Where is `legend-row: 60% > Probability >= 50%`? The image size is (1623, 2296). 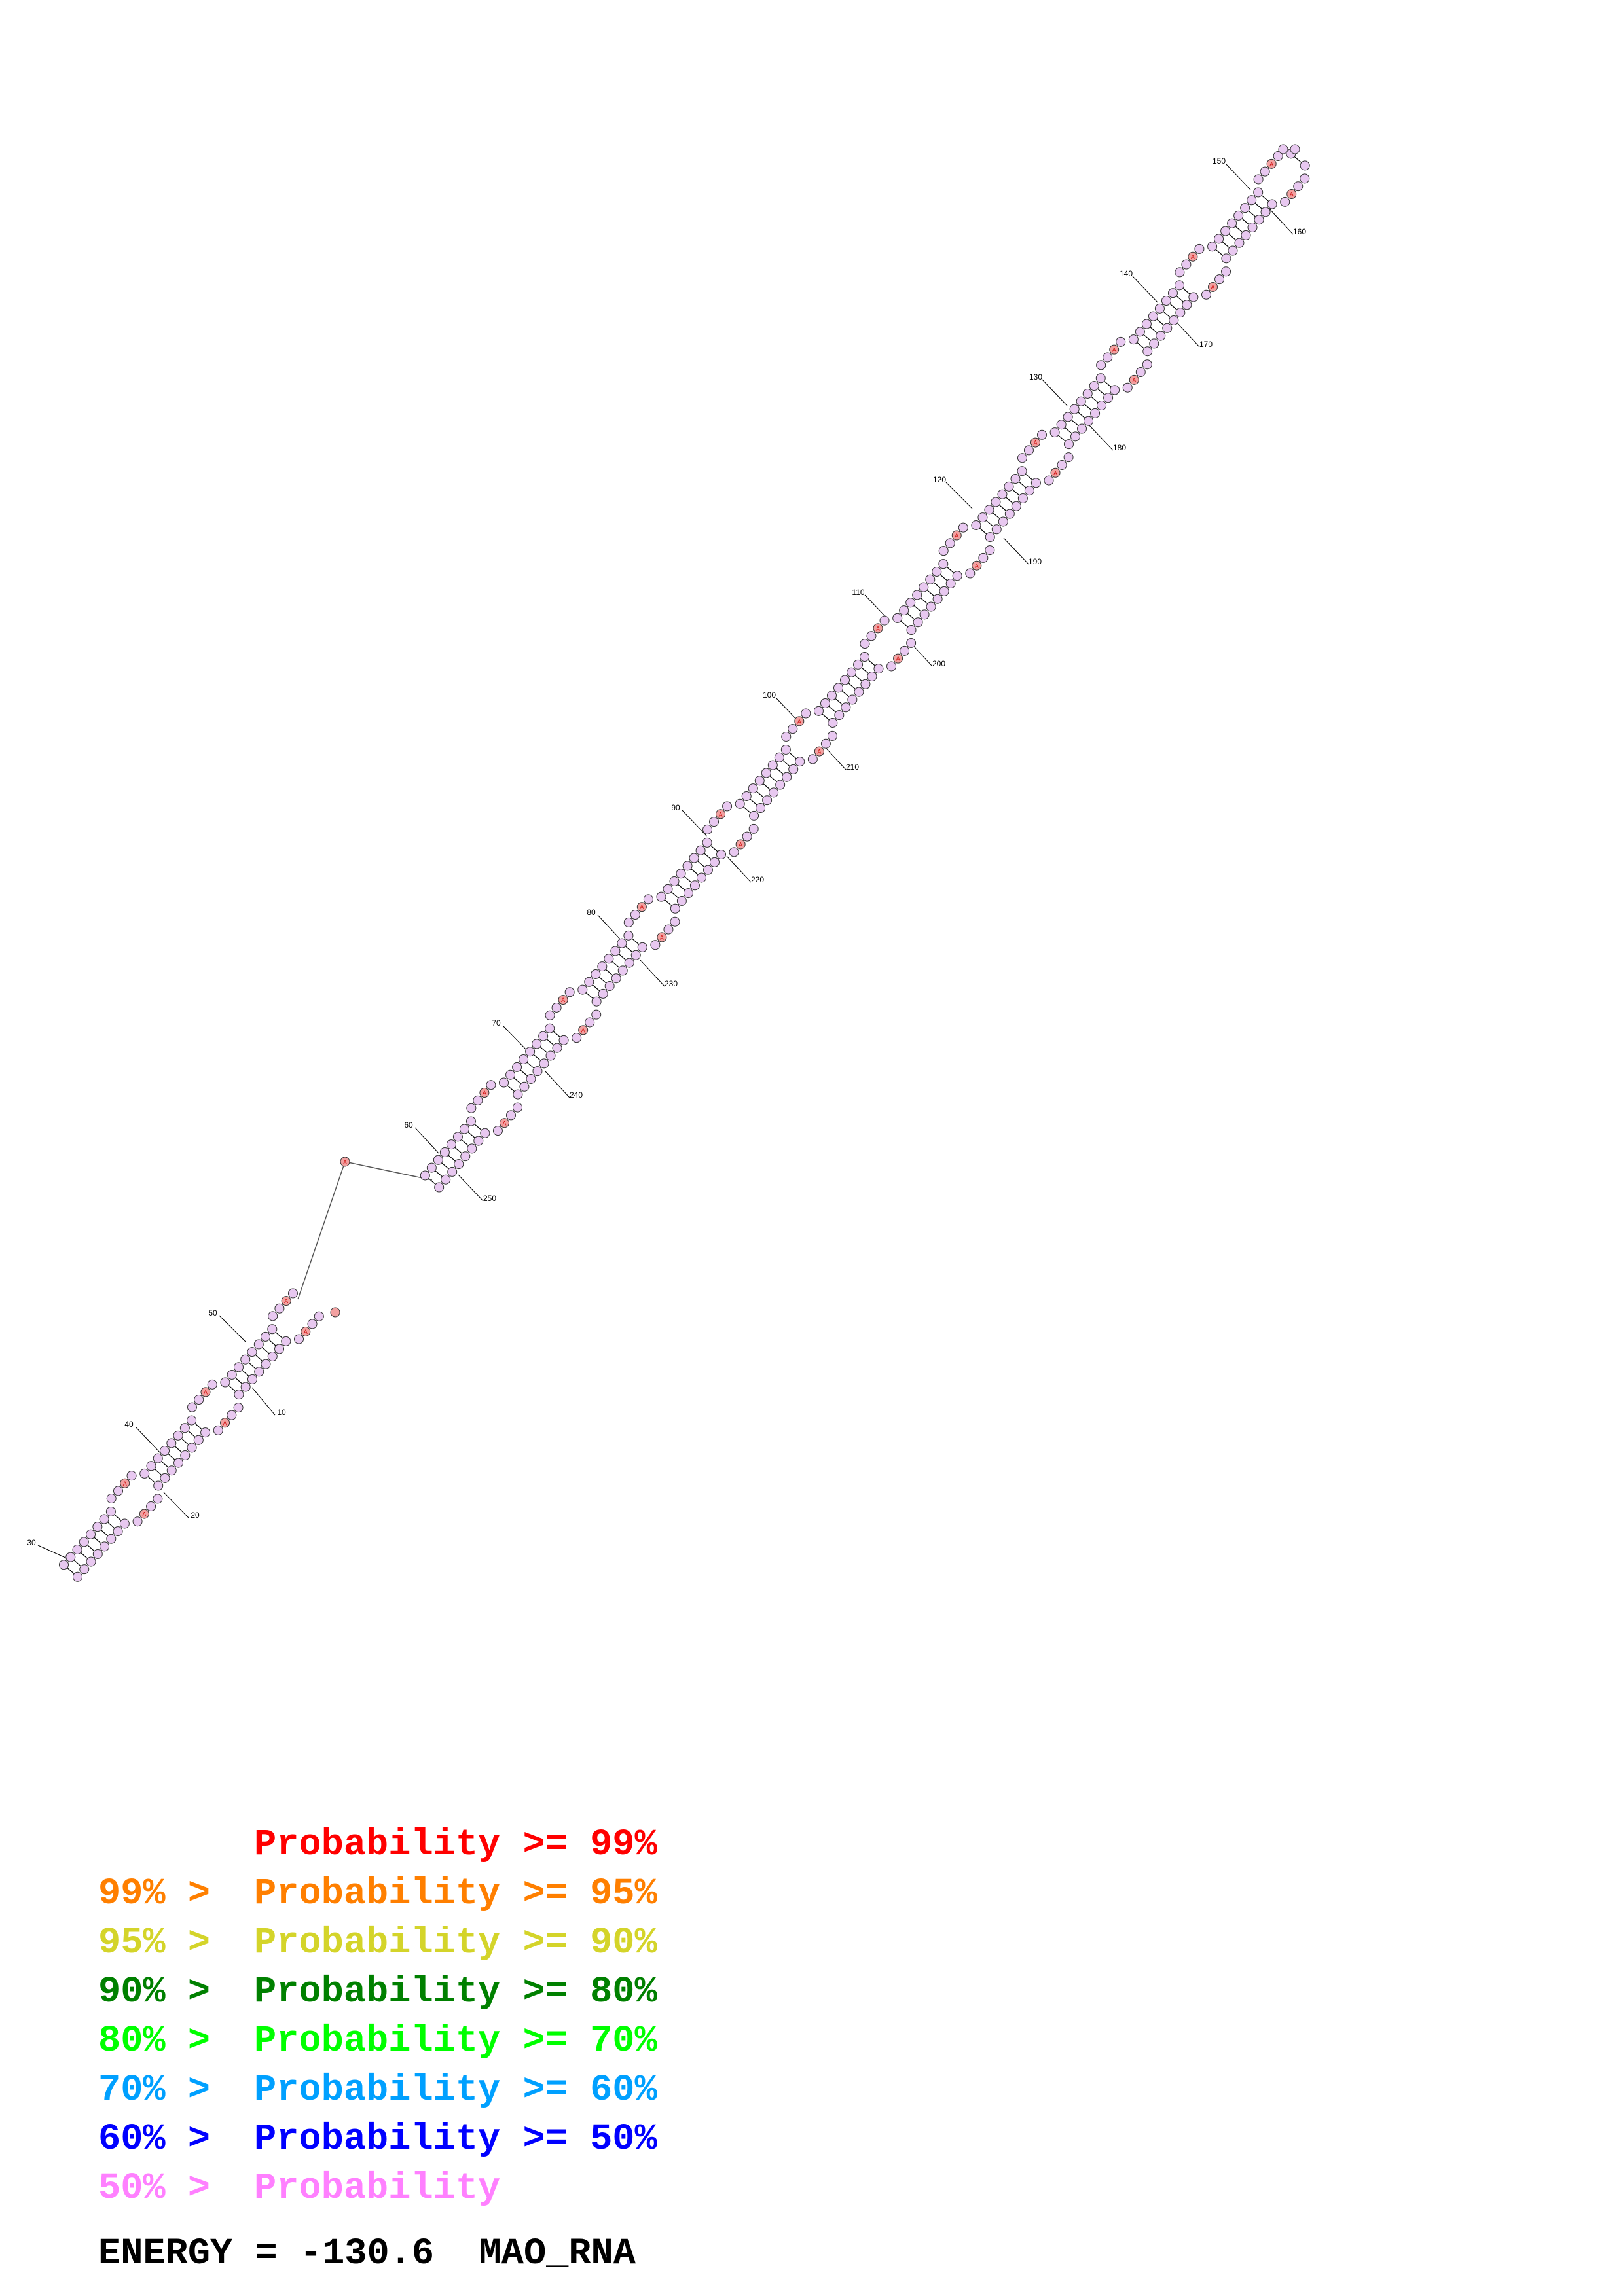 legend-row: 60% > Probability >= 50% is located at coordinates (425, 2139).